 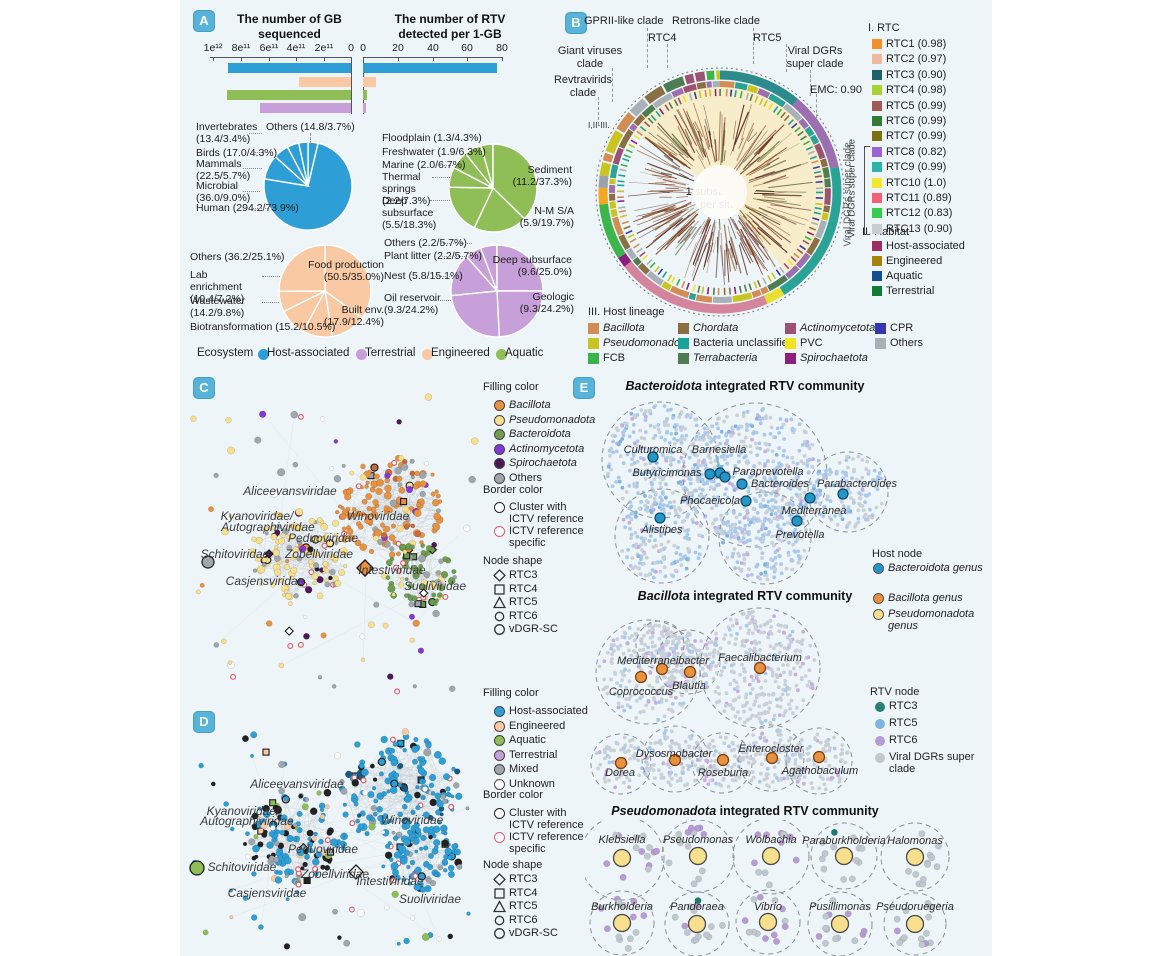 I want to click on host-node-label: Pseudomonadota genus, so click(x=931, y=620).